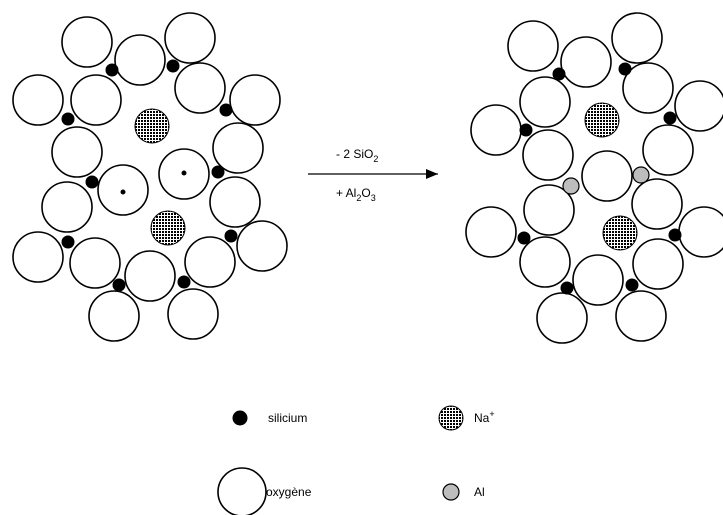  I want to click on legend-silicium: silicium, so click(269, 418).